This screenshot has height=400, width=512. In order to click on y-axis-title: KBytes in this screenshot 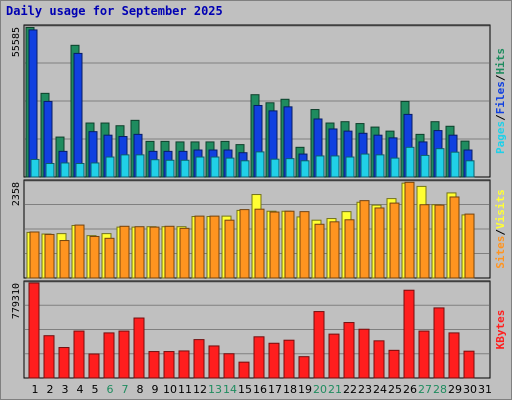, I will do `click(500, 330)`.